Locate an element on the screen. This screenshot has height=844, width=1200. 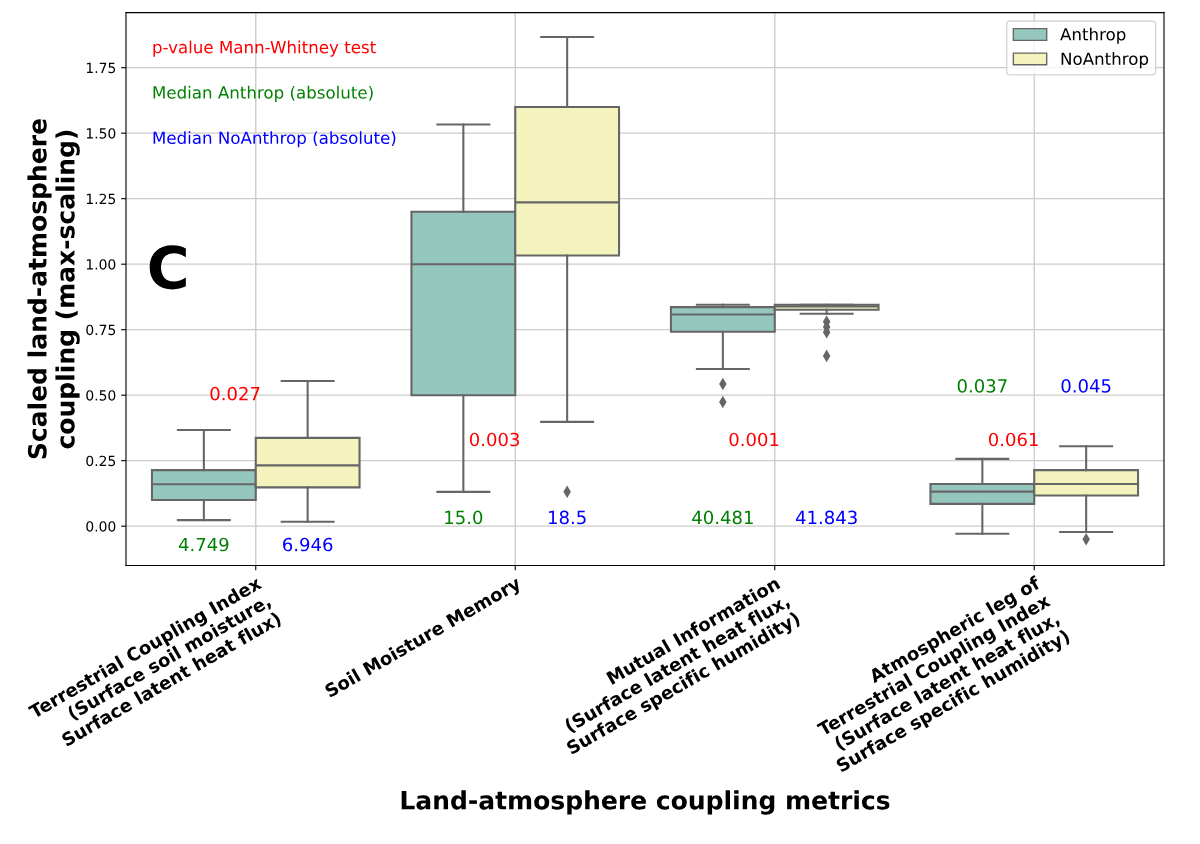
annotation: 0.045 is located at coordinates (1086, 386).